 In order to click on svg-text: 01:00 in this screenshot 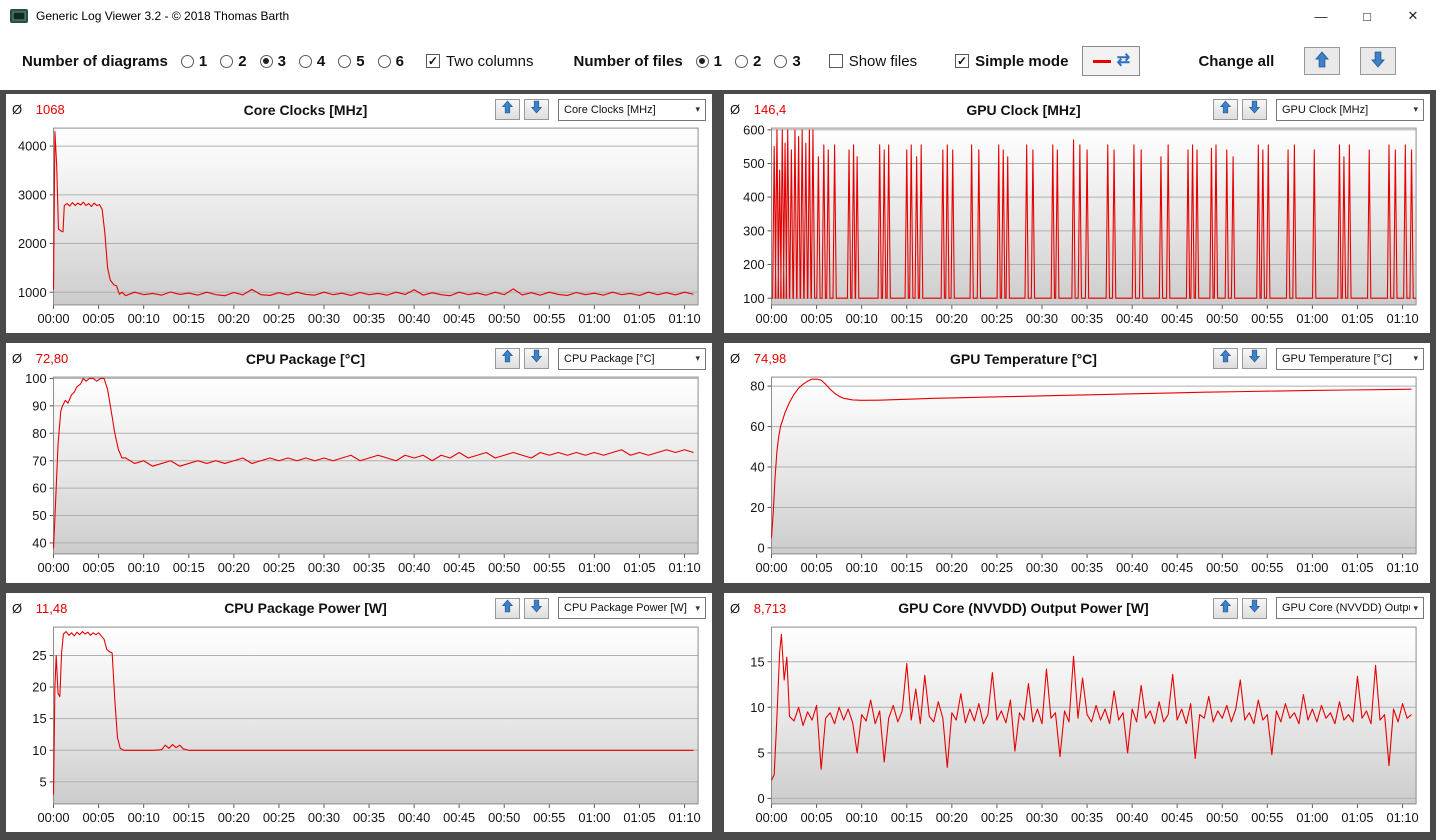, I will do `click(1312, 817)`.